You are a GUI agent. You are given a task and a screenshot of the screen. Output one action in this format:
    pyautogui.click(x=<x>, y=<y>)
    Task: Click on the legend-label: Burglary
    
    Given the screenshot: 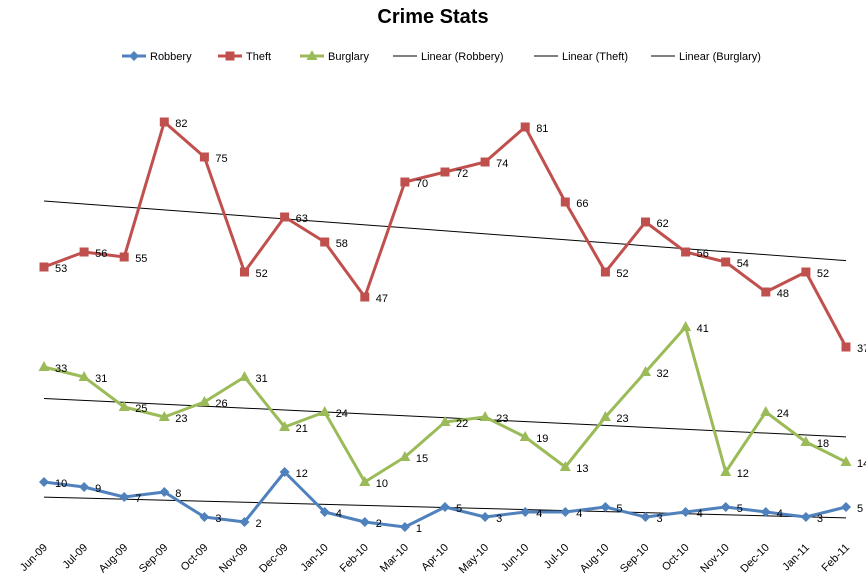 What is the action you would take?
    pyautogui.click(x=348, y=57)
    